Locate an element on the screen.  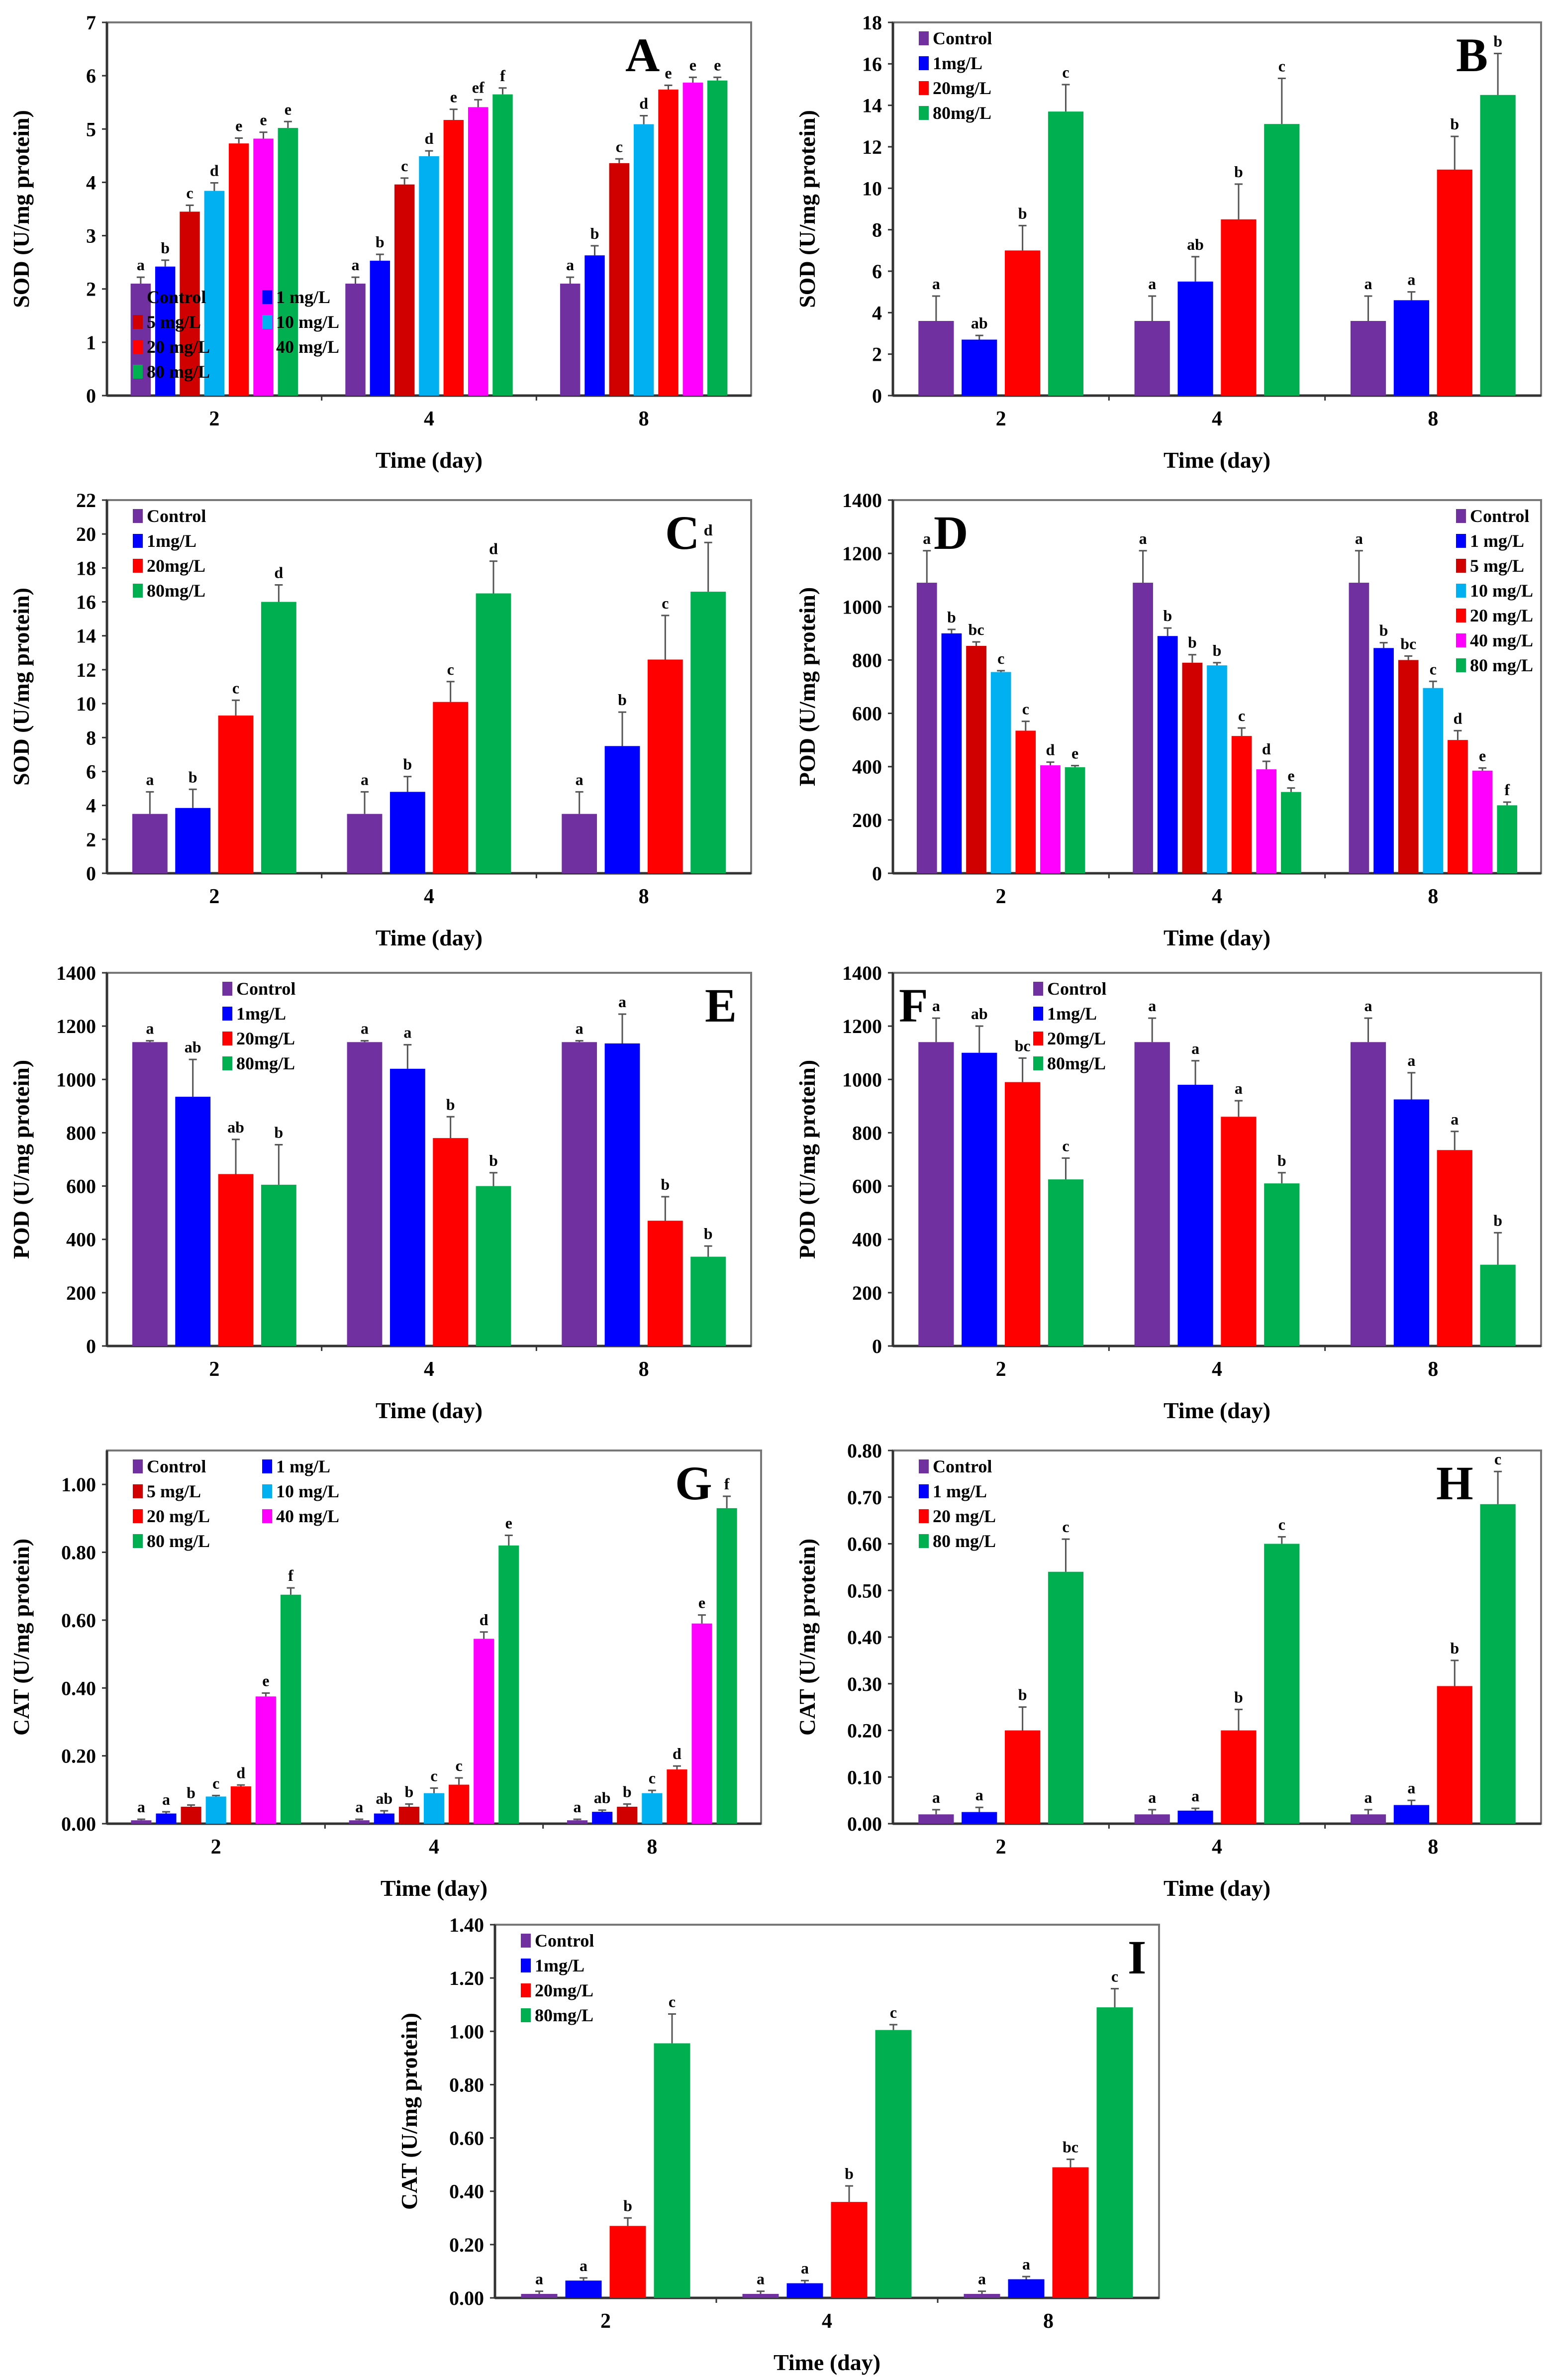
legend-label: Control is located at coordinates (1076, 989).